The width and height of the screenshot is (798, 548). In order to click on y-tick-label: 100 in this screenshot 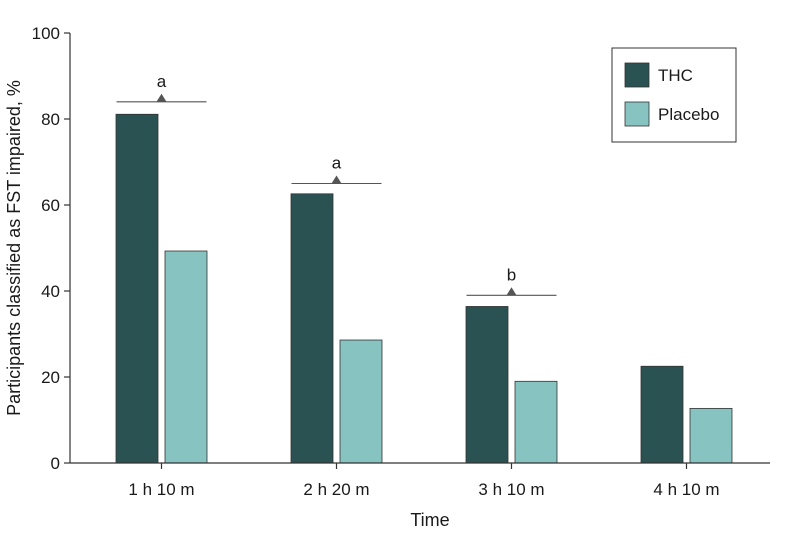, I will do `click(46, 33)`.